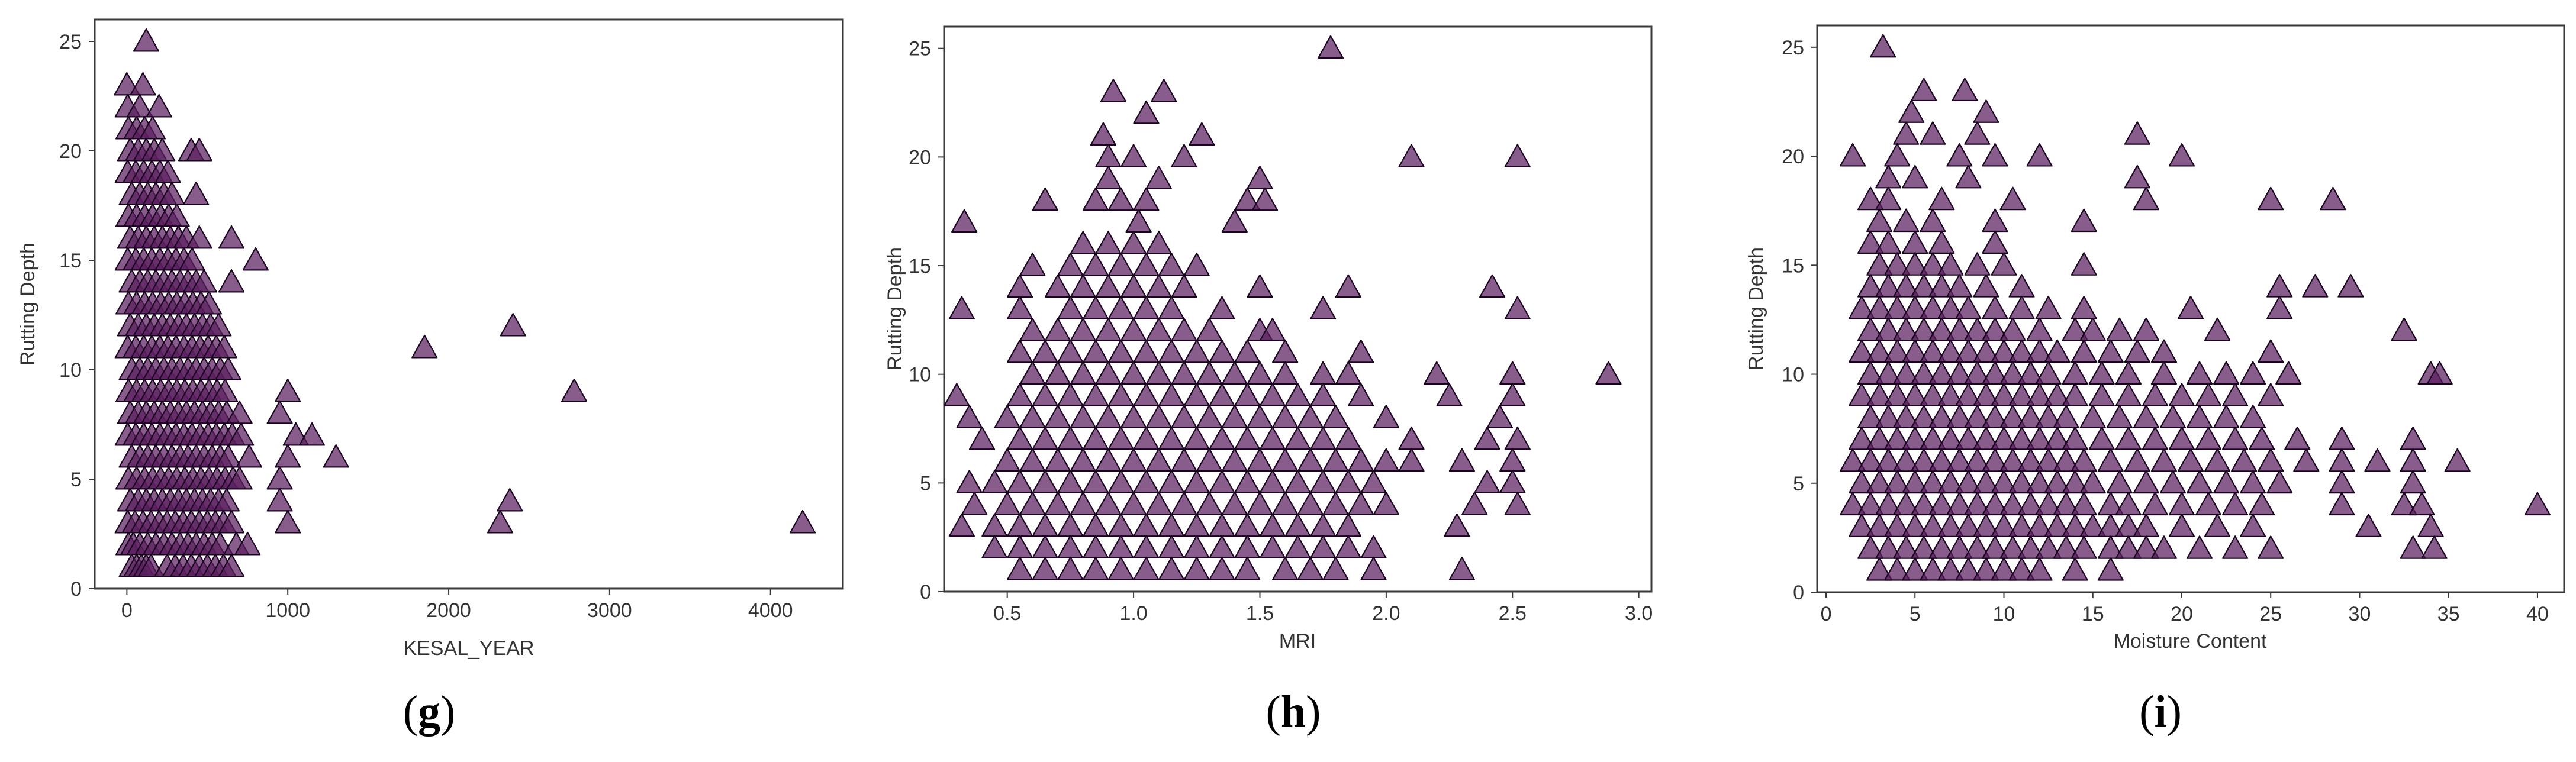  I want to click on x-tick-label: 10, so click(2004, 614).